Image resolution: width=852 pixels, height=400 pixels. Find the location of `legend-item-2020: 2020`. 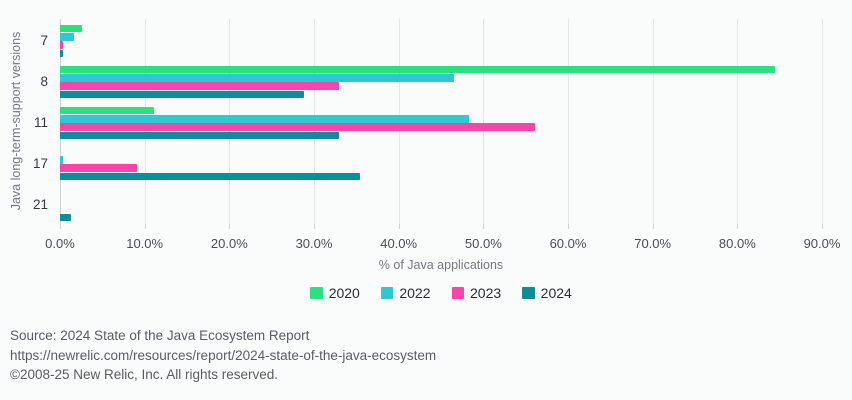

legend-item-2020: 2020 is located at coordinates (335, 293).